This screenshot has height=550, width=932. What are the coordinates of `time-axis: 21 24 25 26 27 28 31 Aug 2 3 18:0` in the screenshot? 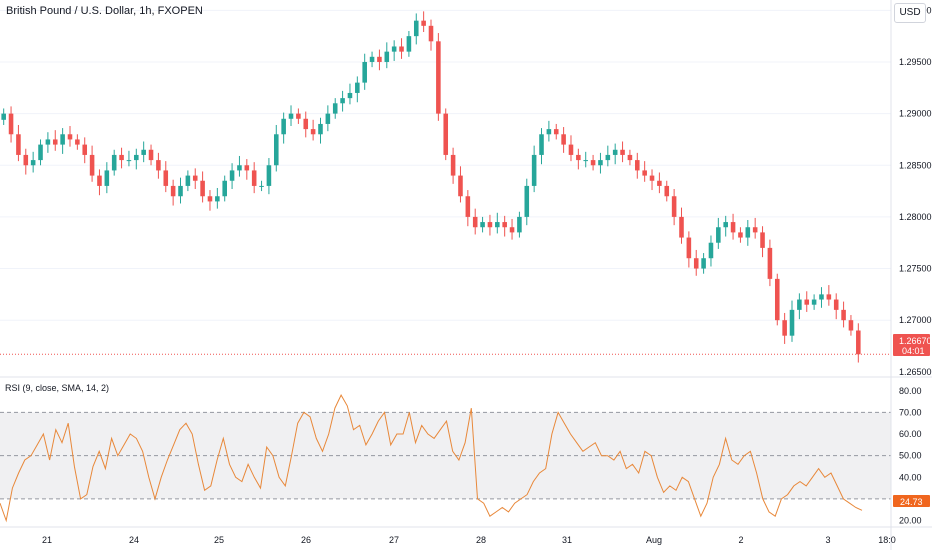 It's located at (469, 540).